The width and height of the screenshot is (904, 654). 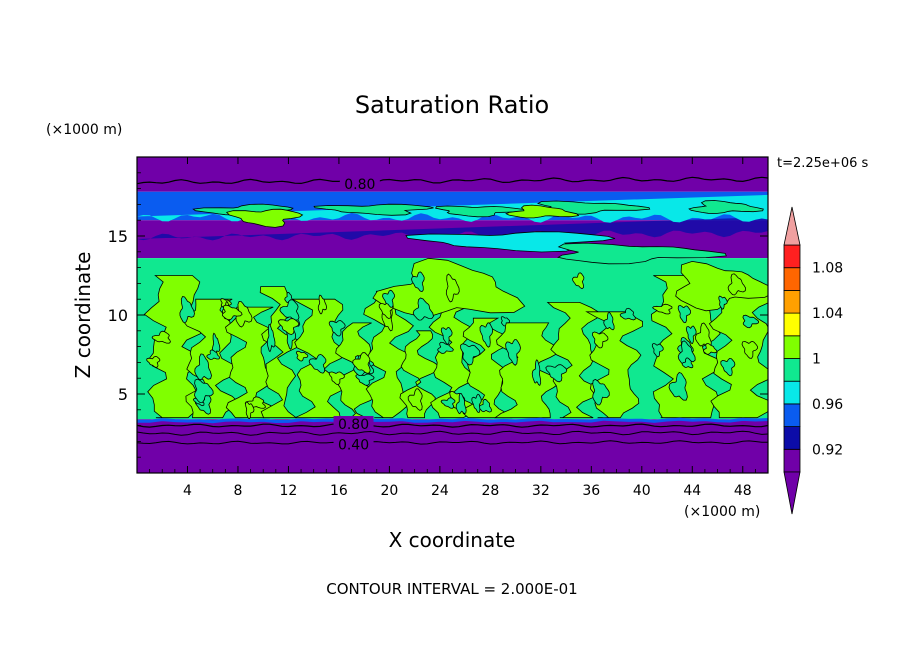 What do you see at coordinates (84, 130) in the screenshot?
I see `y-unit-label: (×1000 m)` at bounding box center [84, 130].